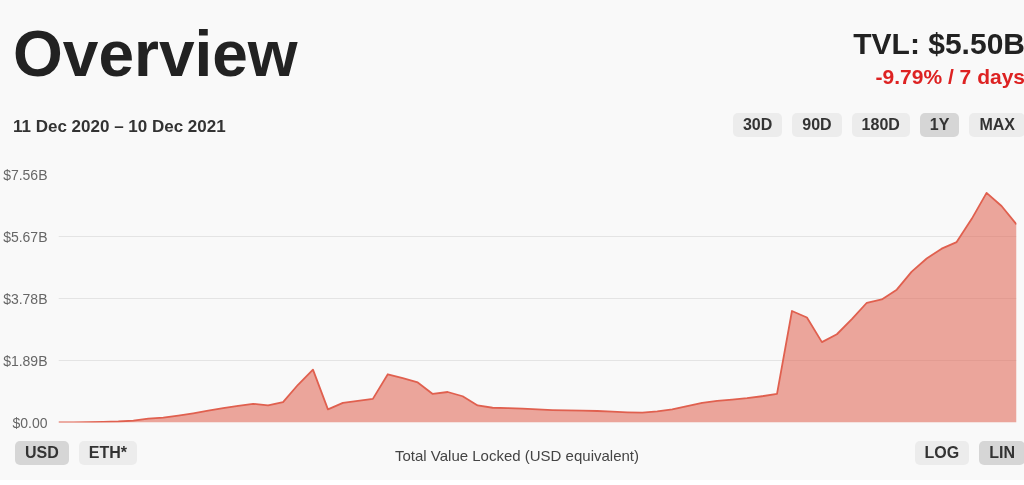 This screenshot has height=485, width=1024. Describe the element at coordinates (949, 77) in the screenshot. I see `text: -9.79% / 7 days` at that location.